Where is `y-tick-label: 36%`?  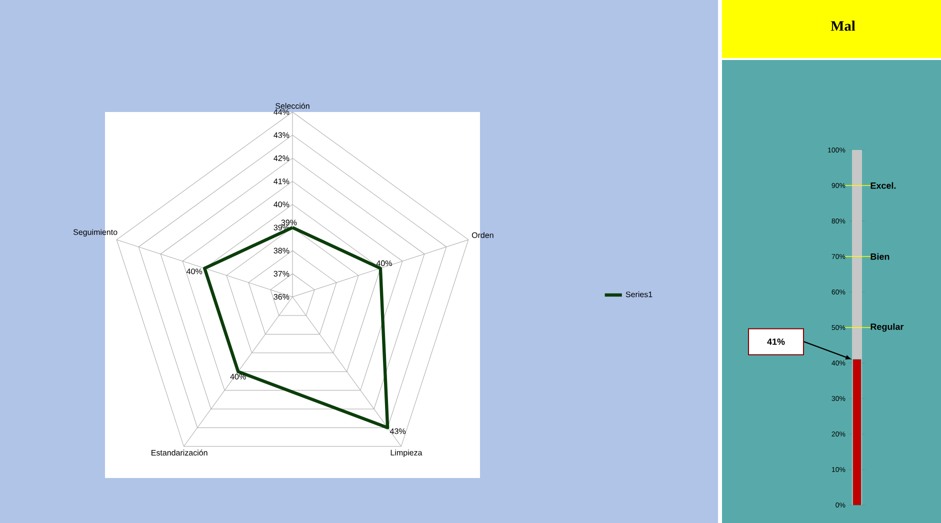
y-tick-label: 36% is located at coordinates (282, 297).